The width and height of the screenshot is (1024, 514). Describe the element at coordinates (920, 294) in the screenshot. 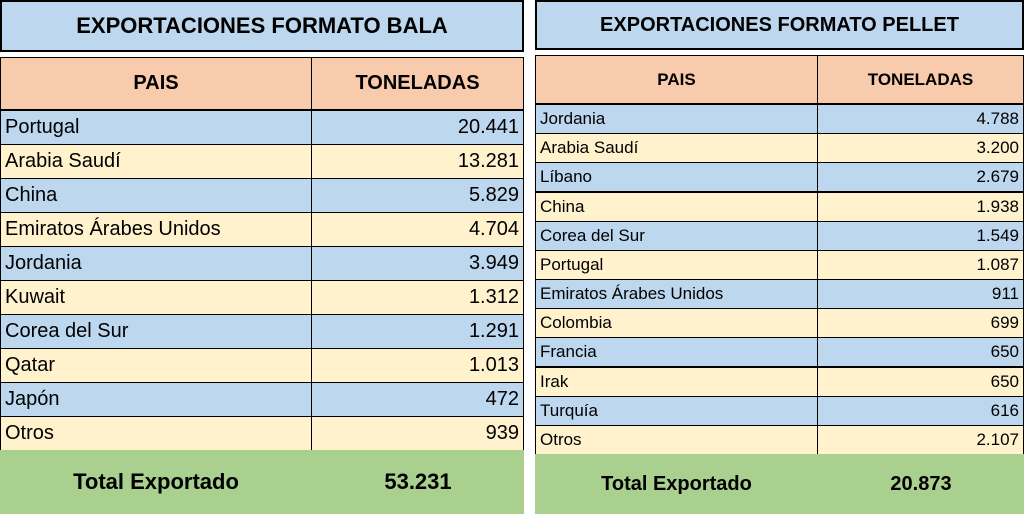

I see `tonnage-cell: 911` at that location.